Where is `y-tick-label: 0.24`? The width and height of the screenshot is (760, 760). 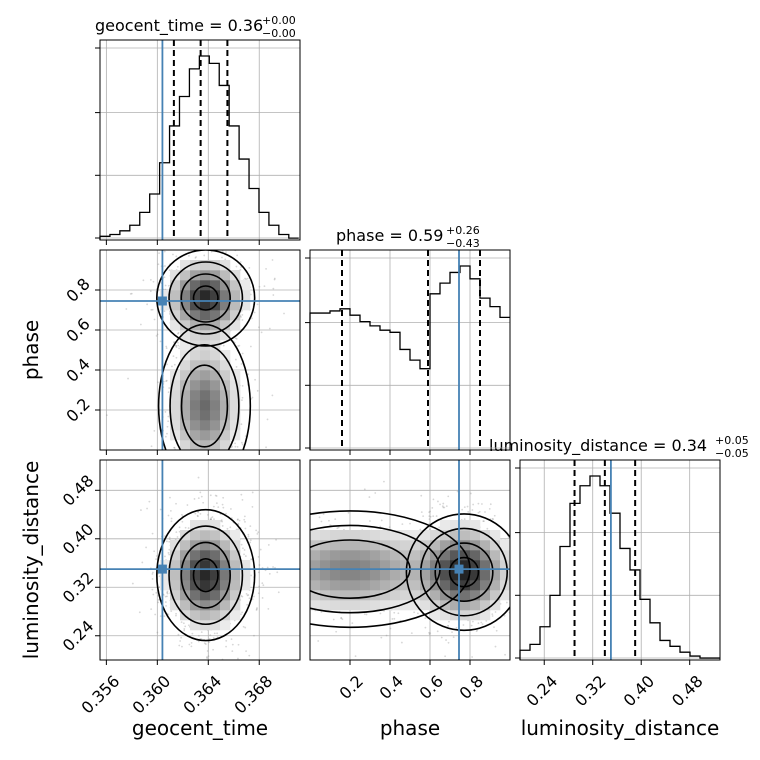 y-tick-label: 0.24 is located at coordinates (78, 636).